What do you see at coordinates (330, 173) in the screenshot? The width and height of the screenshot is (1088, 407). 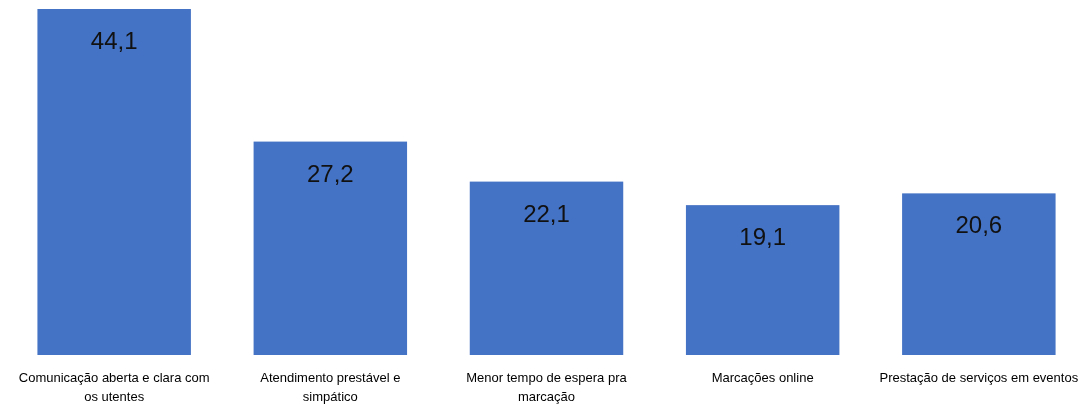 I see `data-label: 27,2` at bounding box center [330, 173].